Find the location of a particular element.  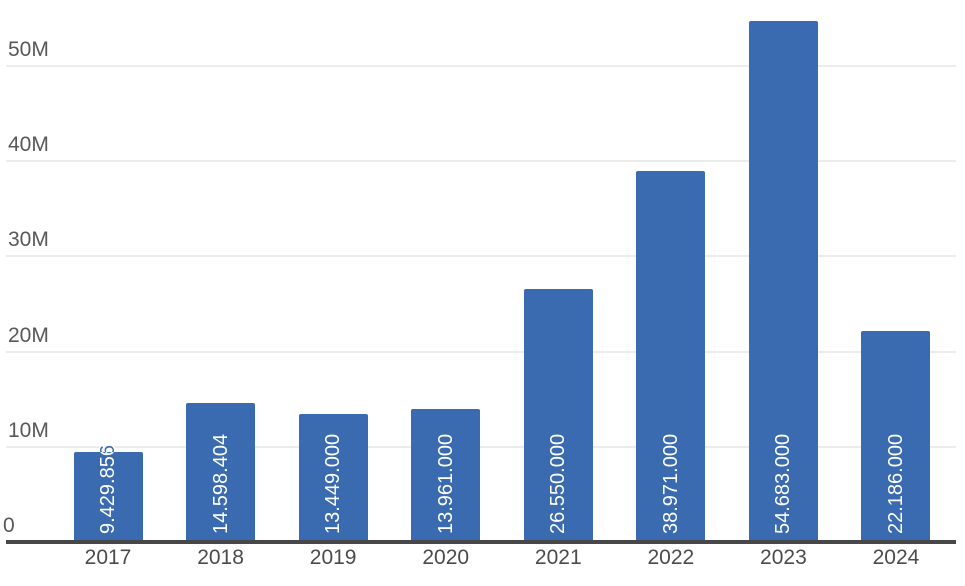

bar: 14.598.404 is located at coordinates (221, 471).